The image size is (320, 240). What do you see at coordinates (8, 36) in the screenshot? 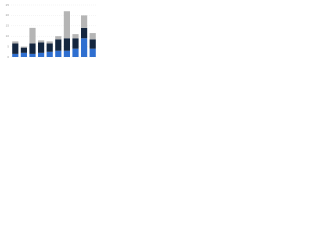
I see `y-tick-label: 10` at bounding box center [8, 36].